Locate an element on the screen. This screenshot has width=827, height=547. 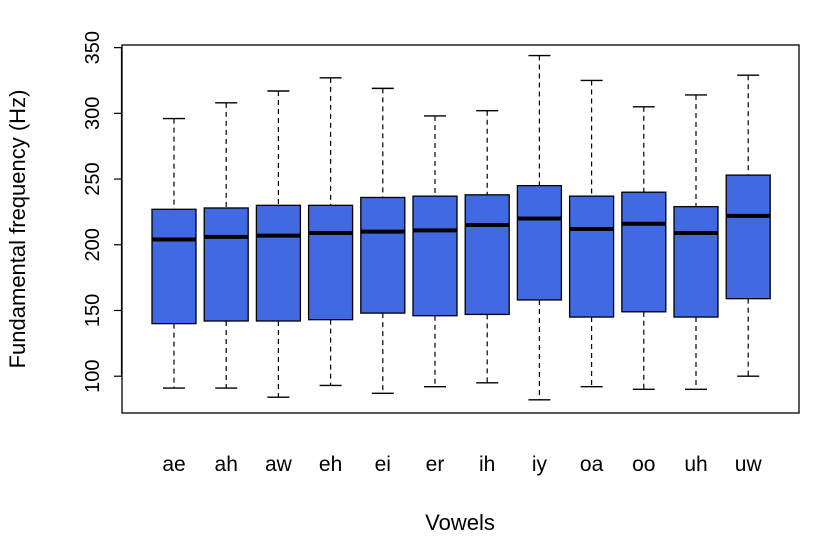
box-eh is located at coordinates (330, 232).